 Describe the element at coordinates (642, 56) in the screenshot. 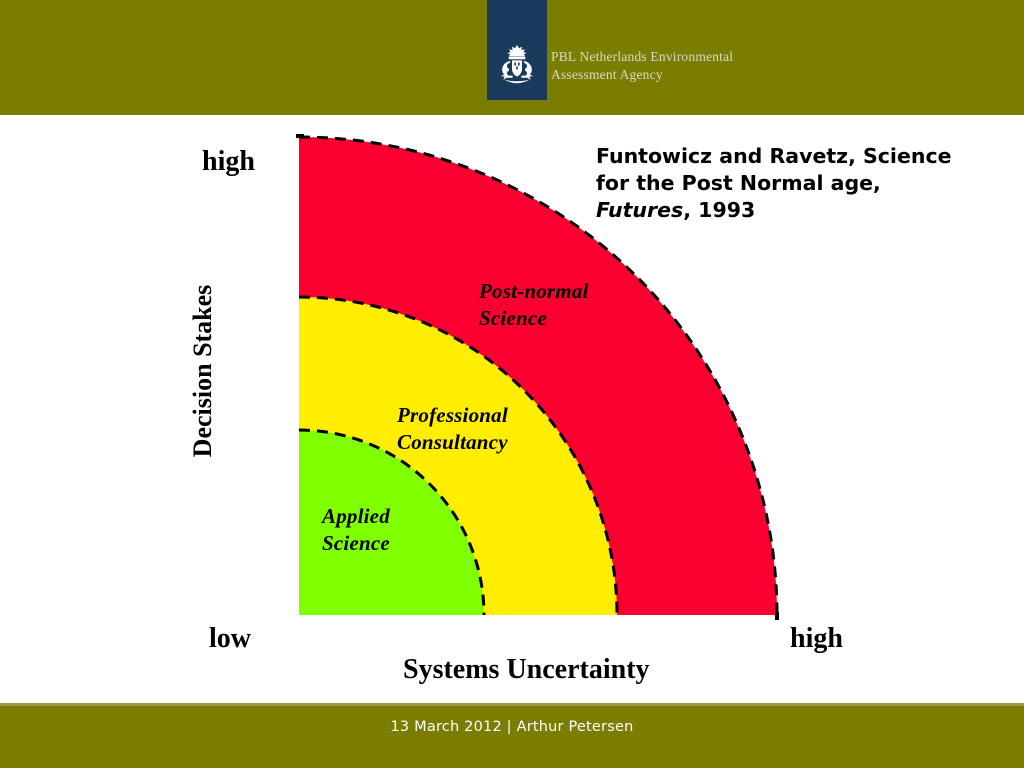

I see `org-name-line1: PBL Netherlands Environmental` at that location.